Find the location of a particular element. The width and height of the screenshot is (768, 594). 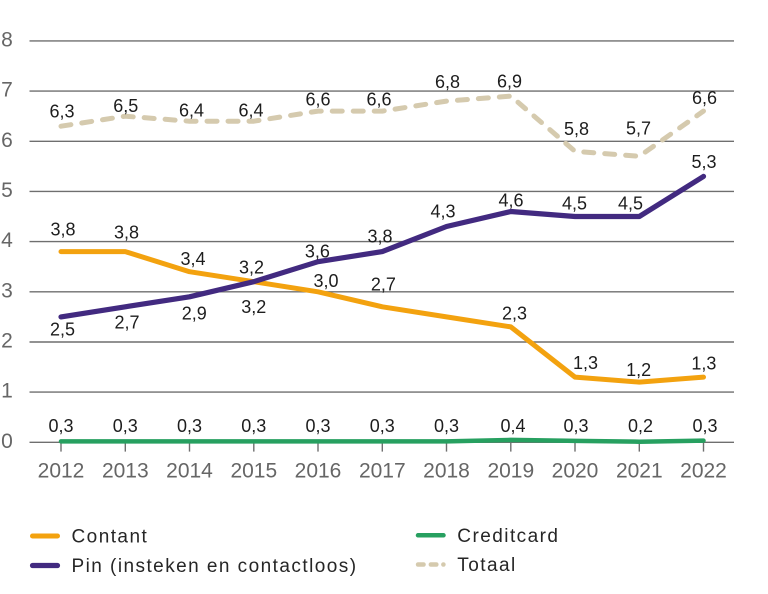

svg-text: 2,3 is located at coordinates (514, 314).